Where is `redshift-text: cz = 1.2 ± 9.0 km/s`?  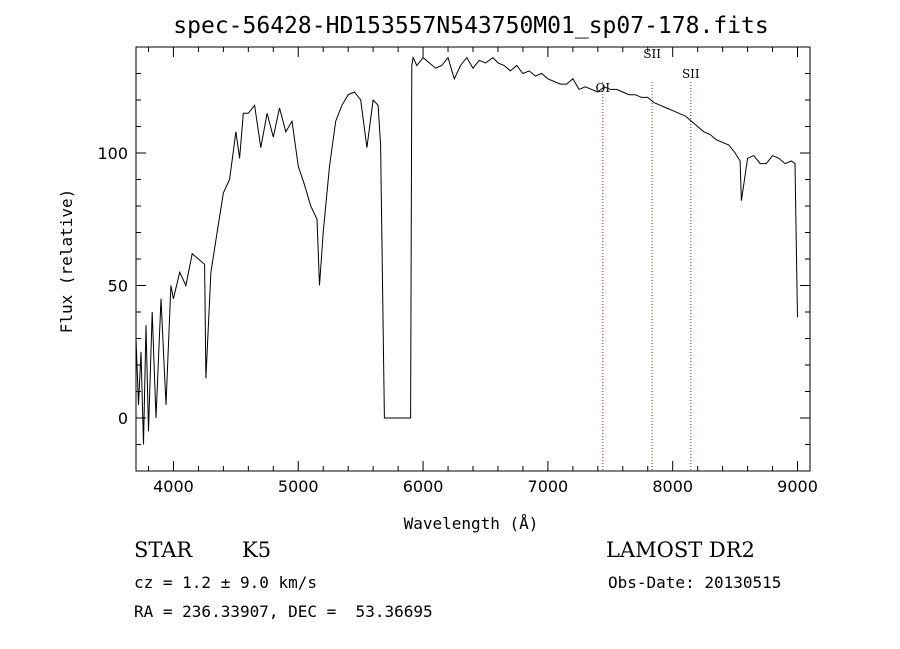 redshift-text: cz = 1.2 ± 9.0 km/s is located at coordinates (226, 582).